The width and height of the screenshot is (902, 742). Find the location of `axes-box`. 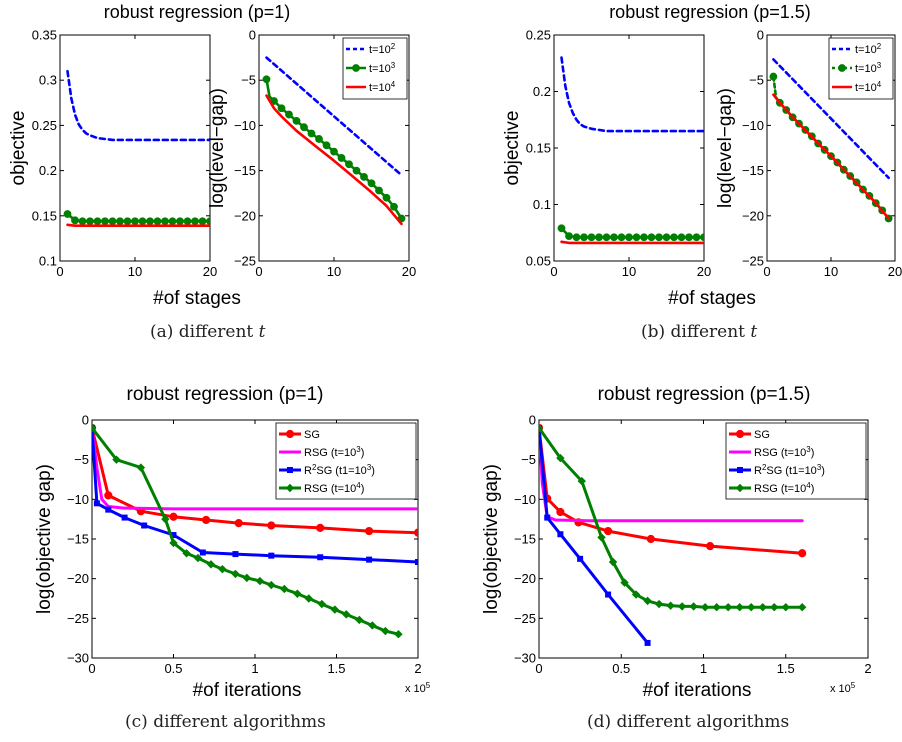

axes-box is located at coordinates (629, 148).